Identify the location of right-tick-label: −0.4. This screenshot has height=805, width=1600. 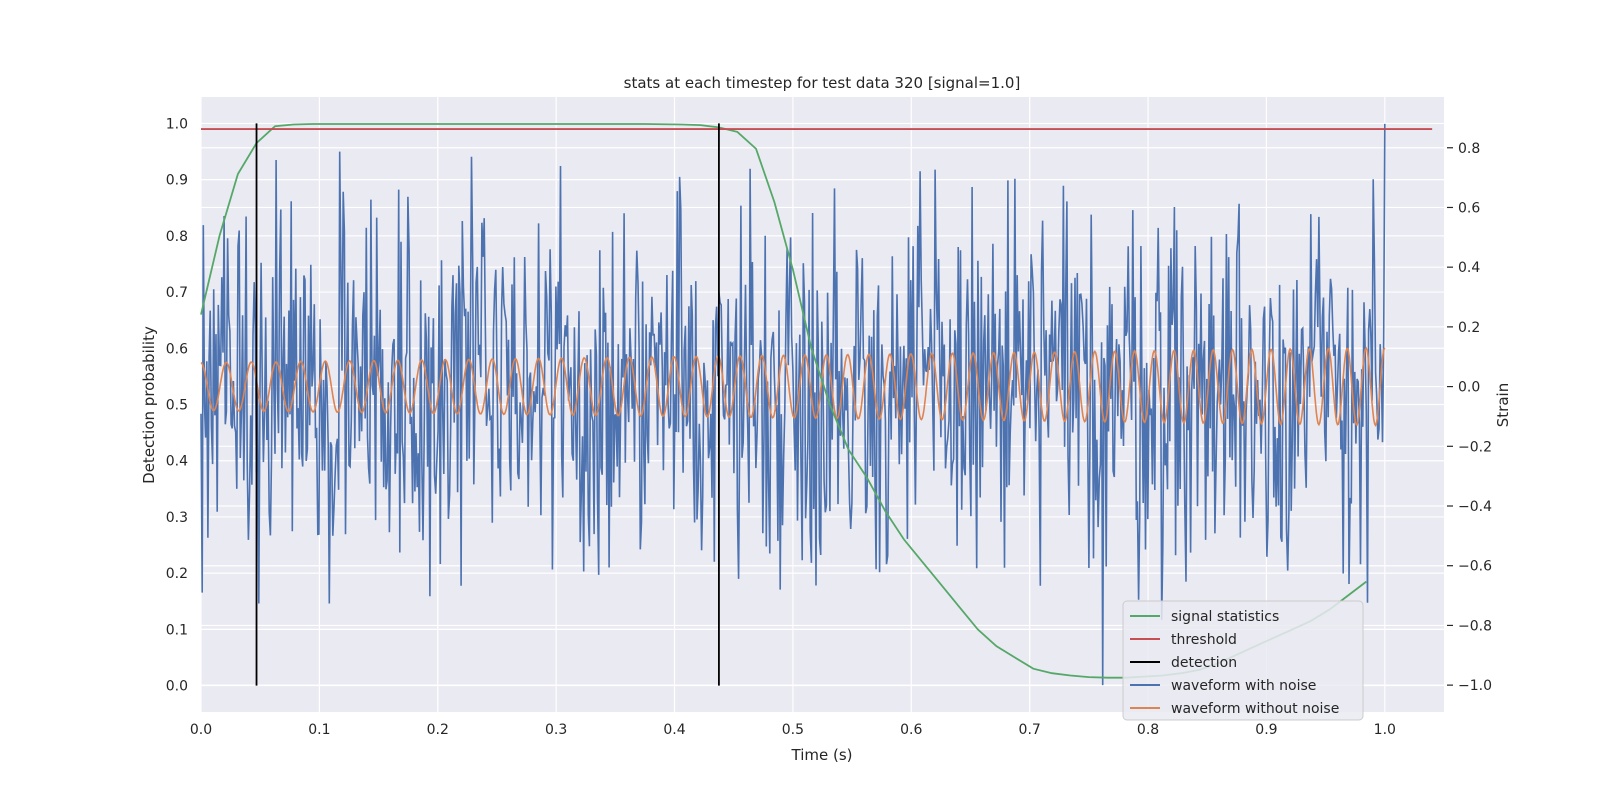
(1475, 507).